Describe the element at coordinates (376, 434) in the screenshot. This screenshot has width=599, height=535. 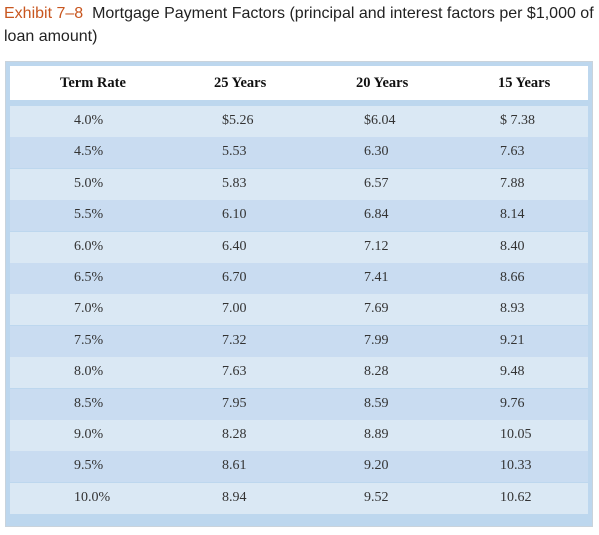
I see `cell-20-years: 8.89` at that location.